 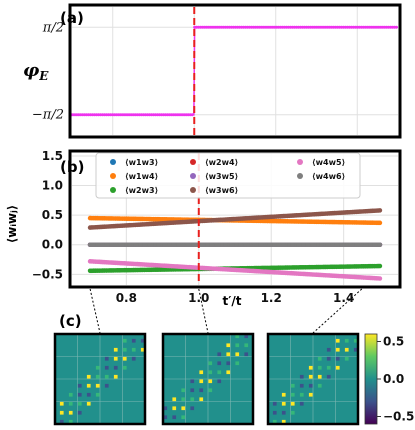 I want to click on legend-item: ⟨w3w6⟩, so click(x=214, y=190).